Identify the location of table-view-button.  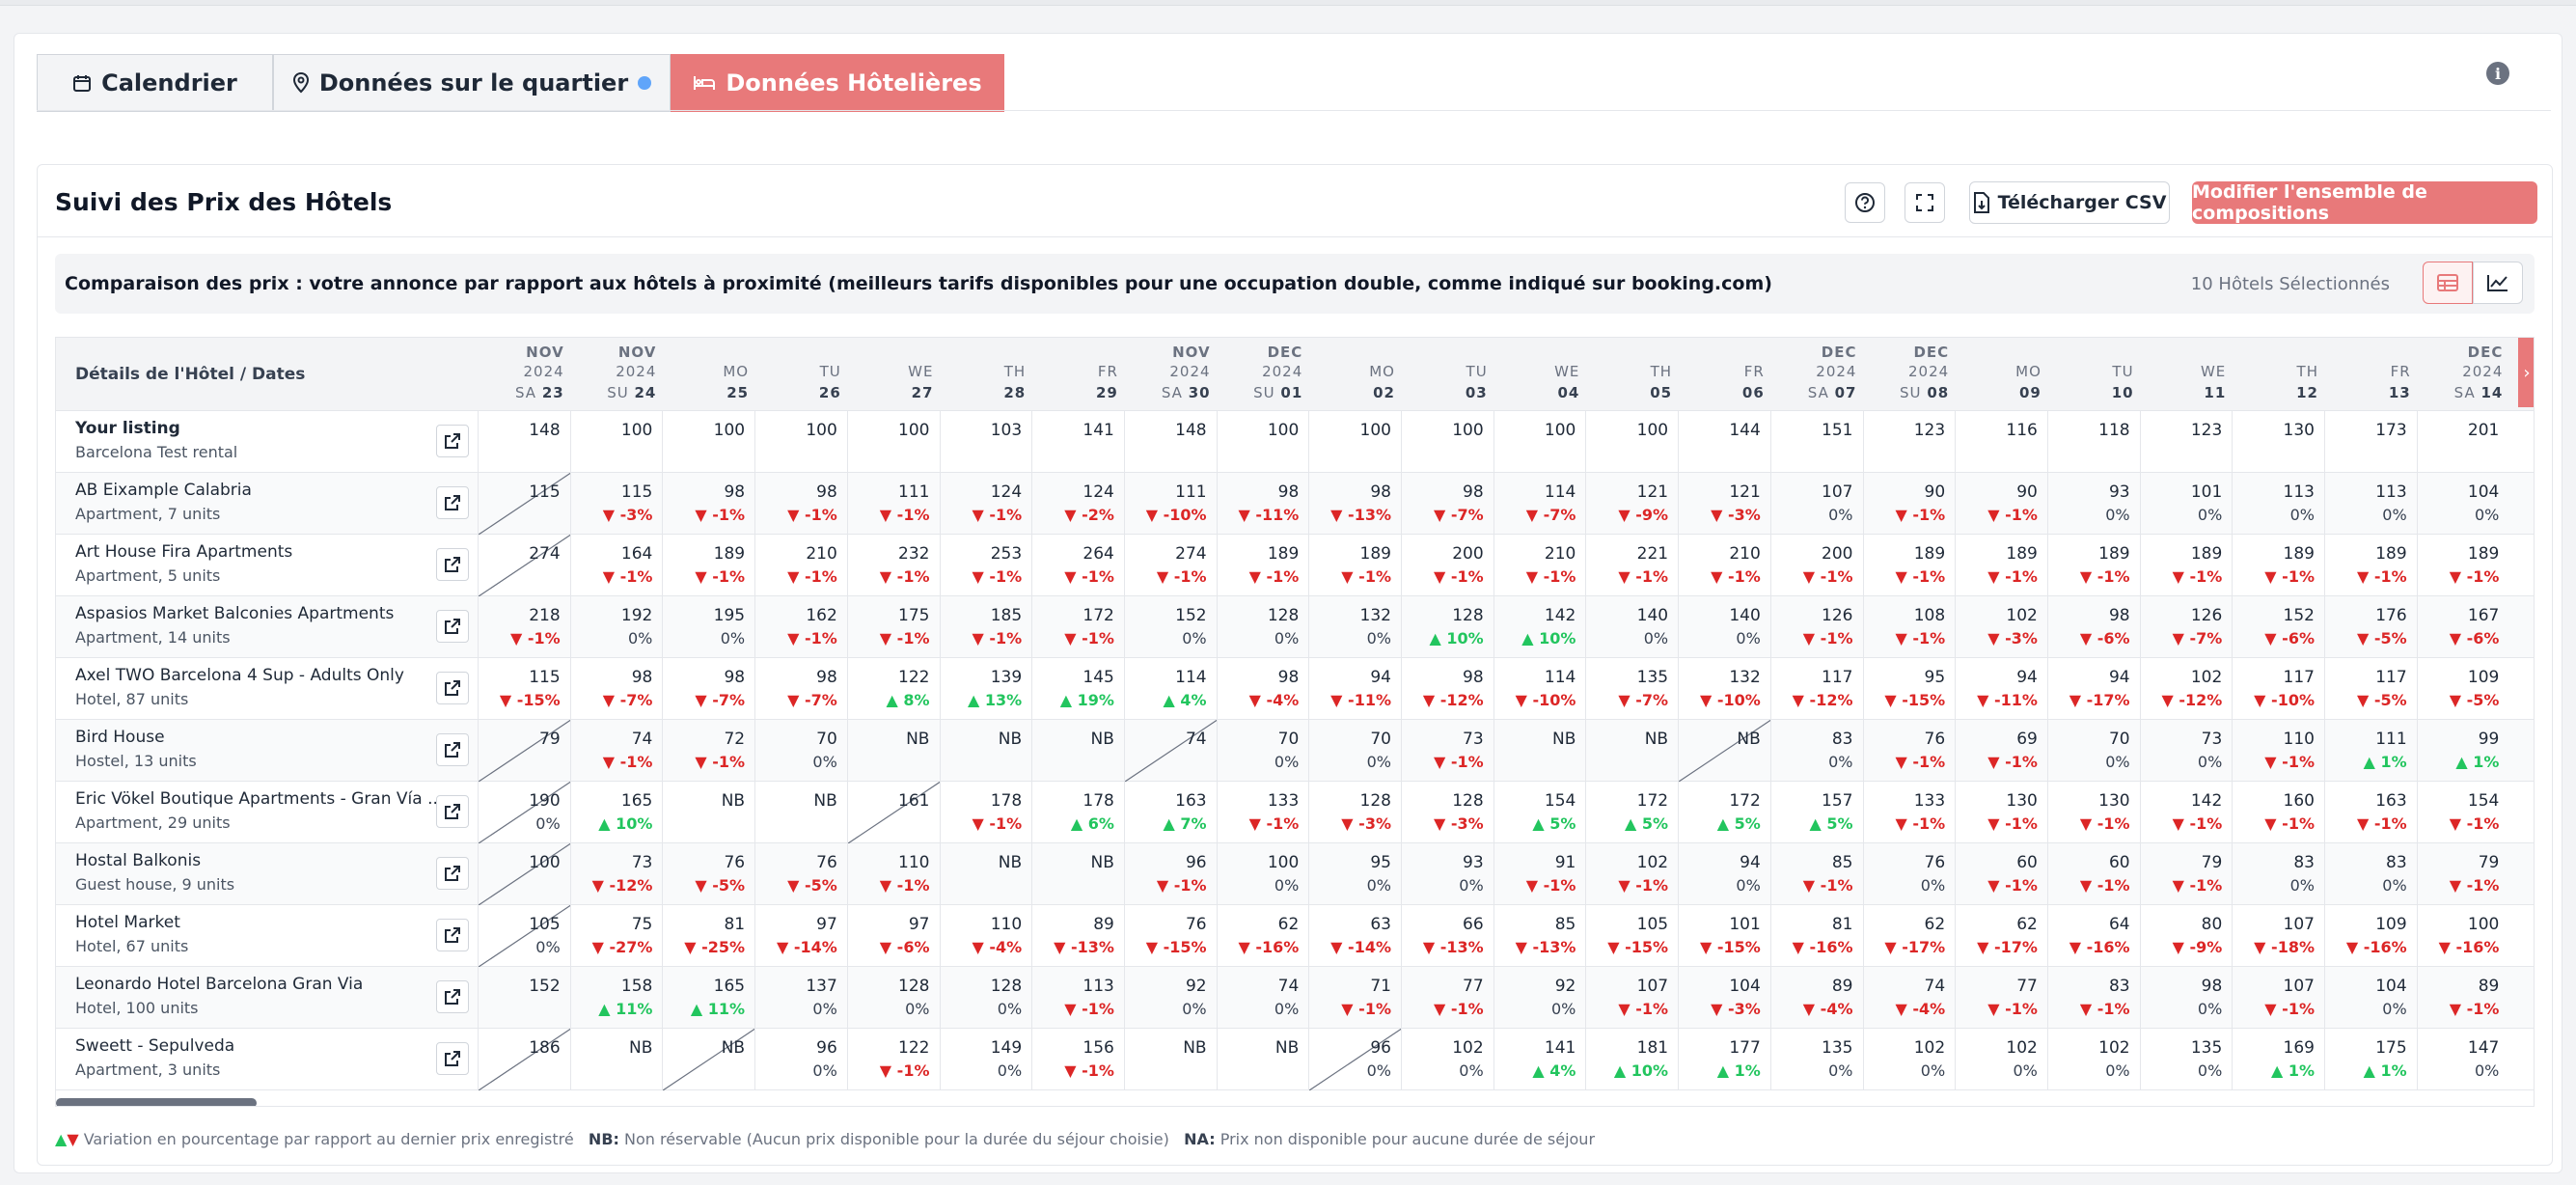
(2448, 283).